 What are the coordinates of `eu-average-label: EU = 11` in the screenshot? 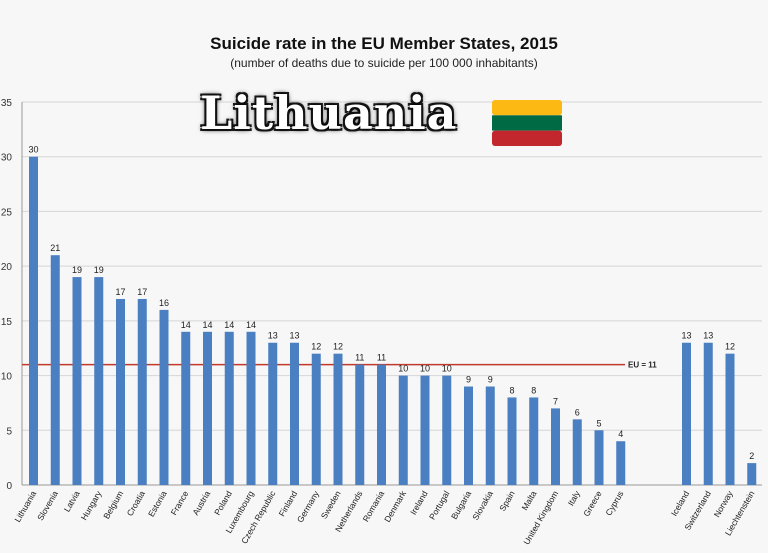 It's located at (642, 365).